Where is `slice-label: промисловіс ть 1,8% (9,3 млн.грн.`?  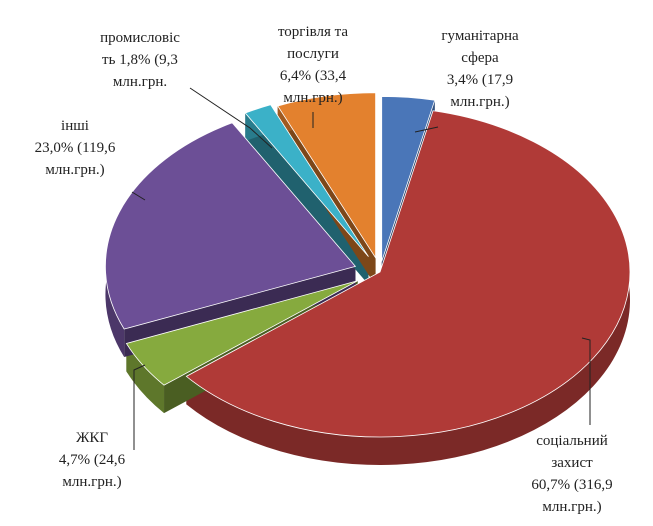 slice-label: промисловіс ть 1,8% (9,3 млн.грн. is located at coordinates (140, 60).